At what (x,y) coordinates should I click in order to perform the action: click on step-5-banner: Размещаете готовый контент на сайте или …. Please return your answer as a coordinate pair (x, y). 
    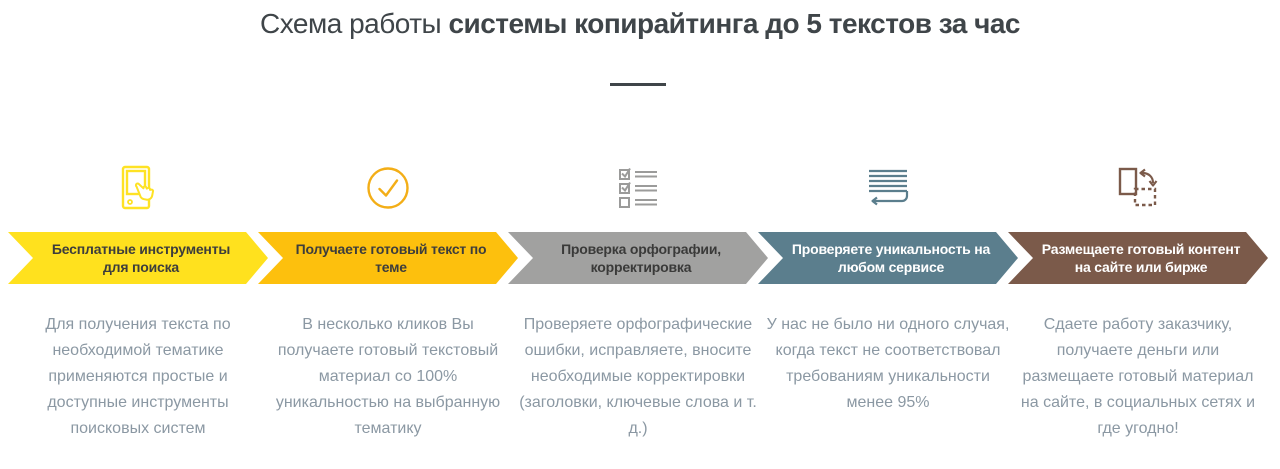
    Looking at the image, I should click on (1138, 258).